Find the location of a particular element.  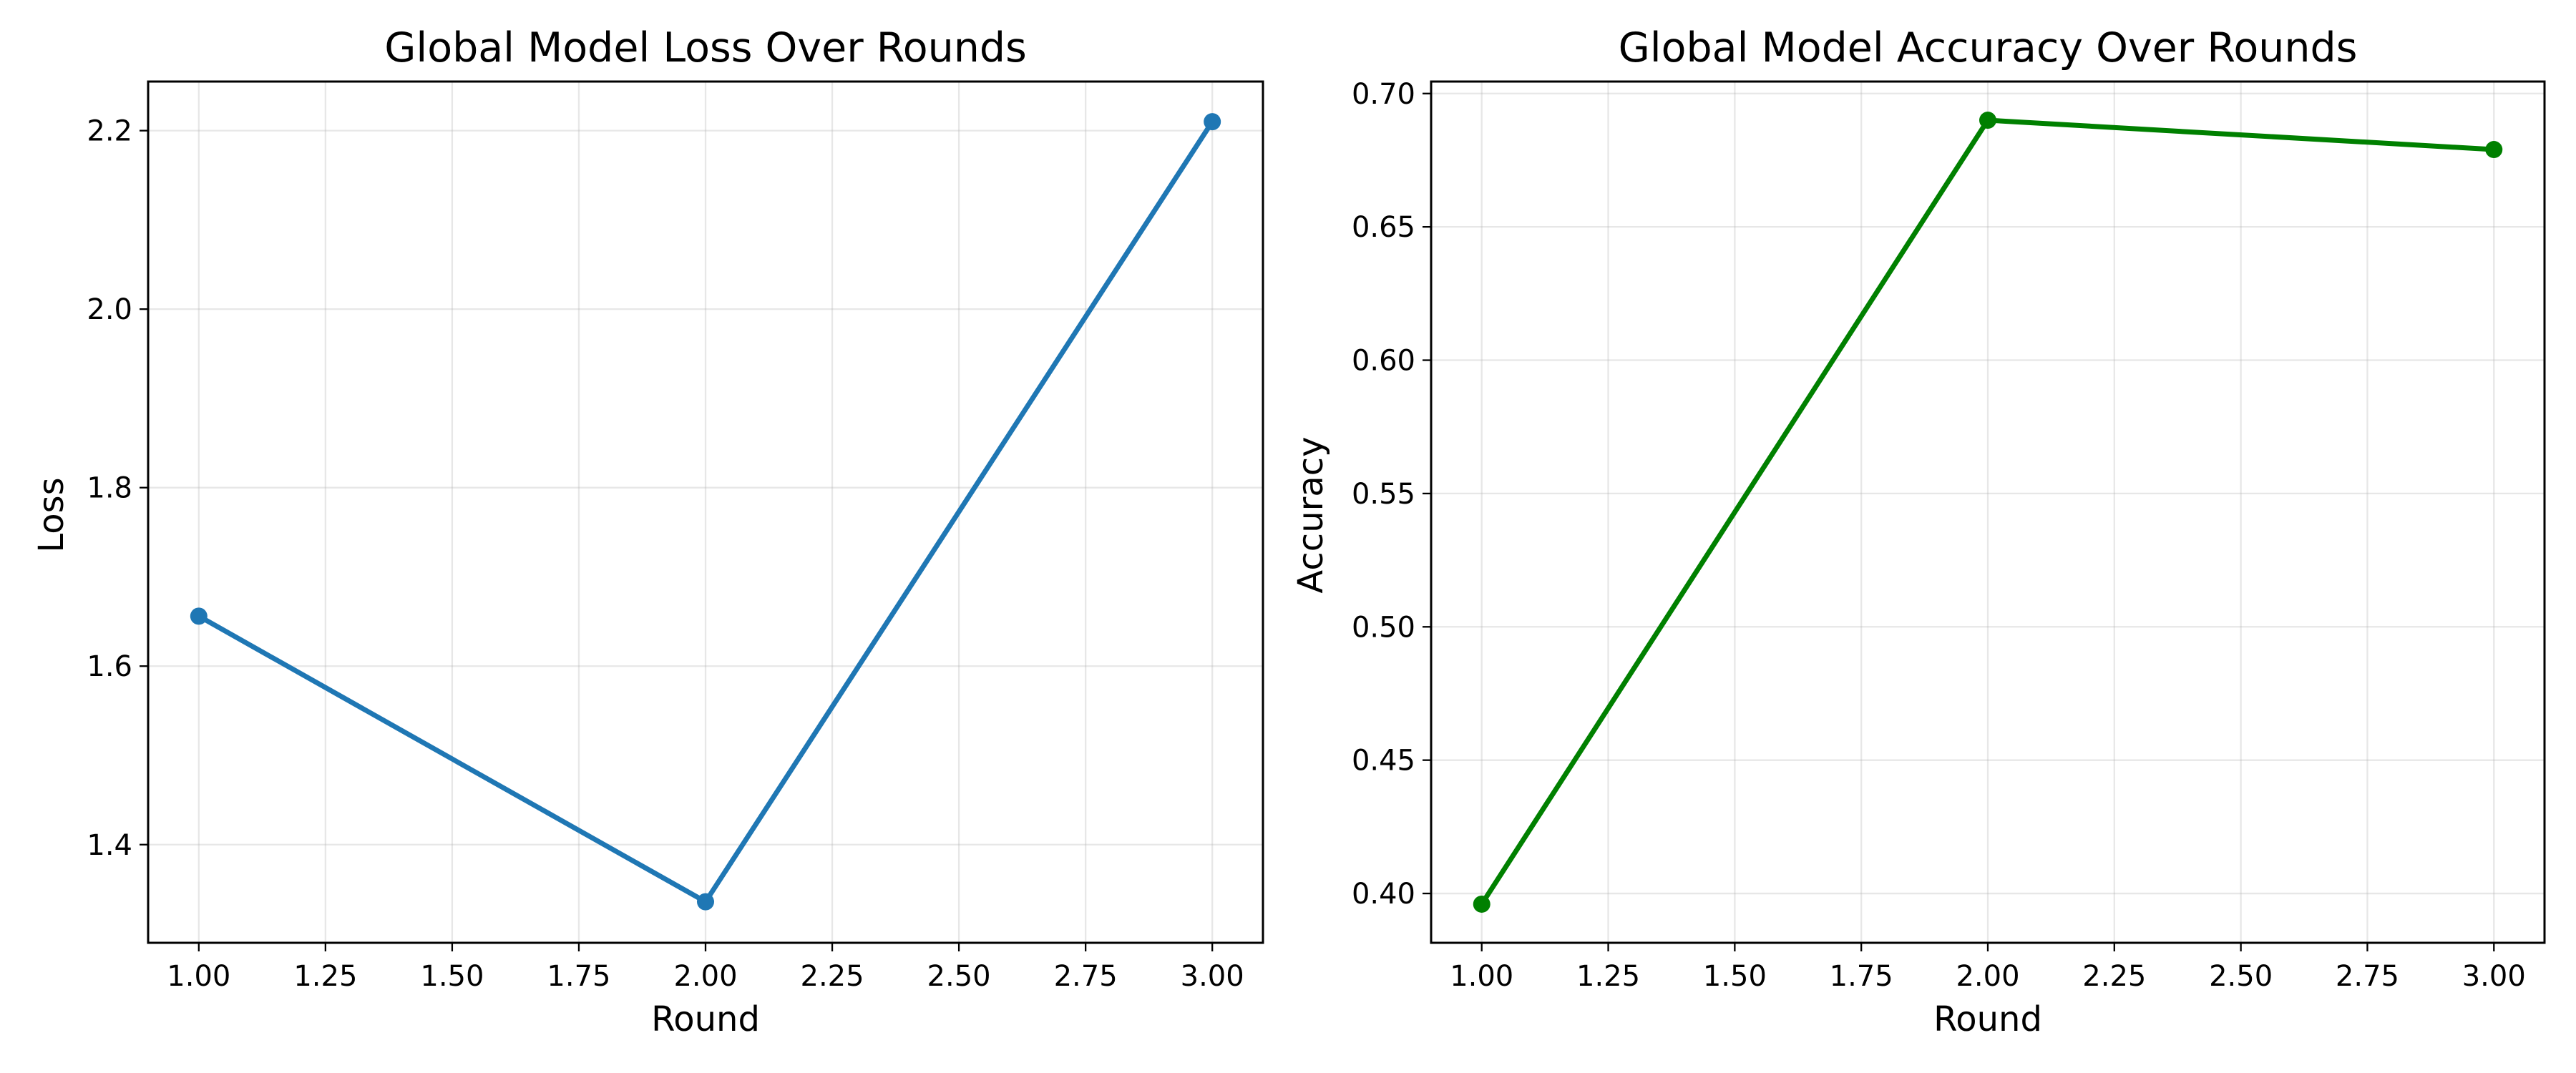

accuracy-y-tick-label: 0.60 is located at coordinates (1383, 361).